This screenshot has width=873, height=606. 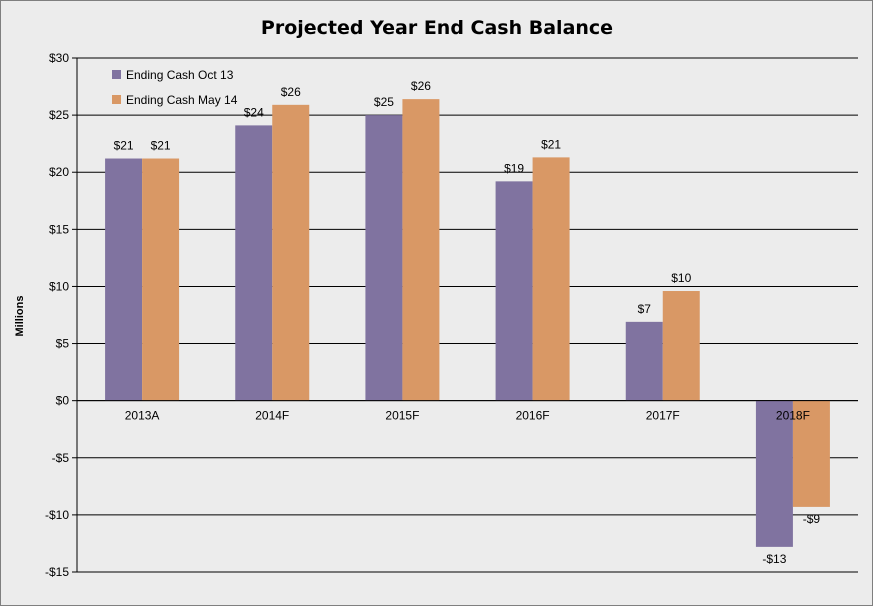 What do you see at coordinates (384, 102) in the screenshot?
I see `data-label: $25` at bounding box center [384, 102].